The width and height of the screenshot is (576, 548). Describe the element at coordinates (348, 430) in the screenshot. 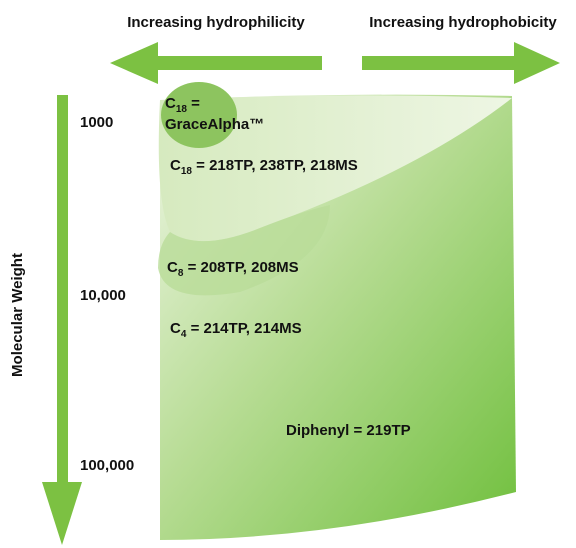

I see `region-label: Diphenyl = 219TP` at that location.